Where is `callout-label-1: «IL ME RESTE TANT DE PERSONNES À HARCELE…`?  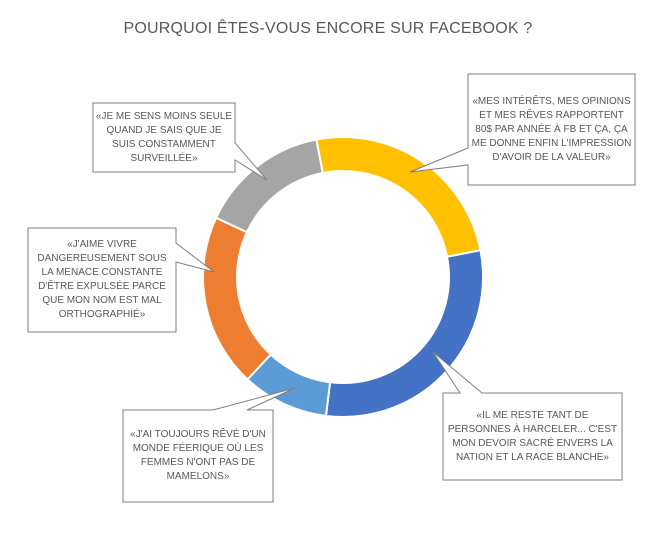
callout-label-1: «IL ME RESTE TANT DE PERSONNES À HARCELE… is located at coordinates (532, 436).